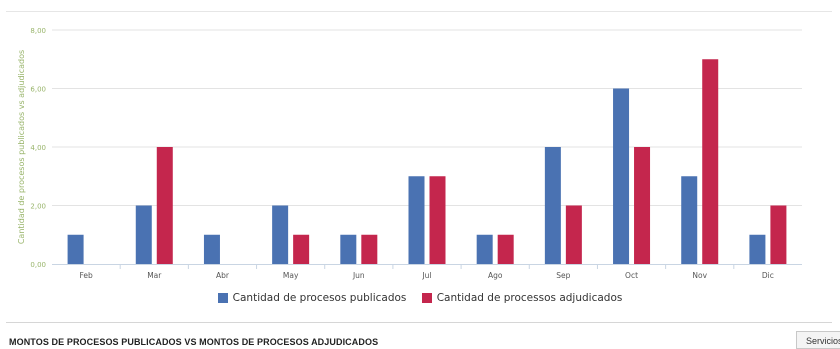 The width and height of the screenshot is (840, 349). Describe the element at coordinates (419, 11) in the screenshot. I see `chart-top-border` at that location.